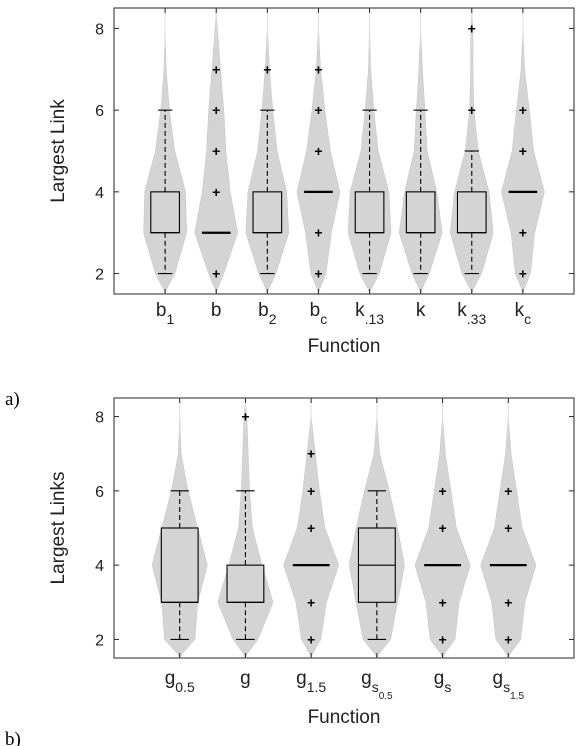 This screenshot has width=584, height=746. I want to click on panel-letter: a), so click(12, 399).